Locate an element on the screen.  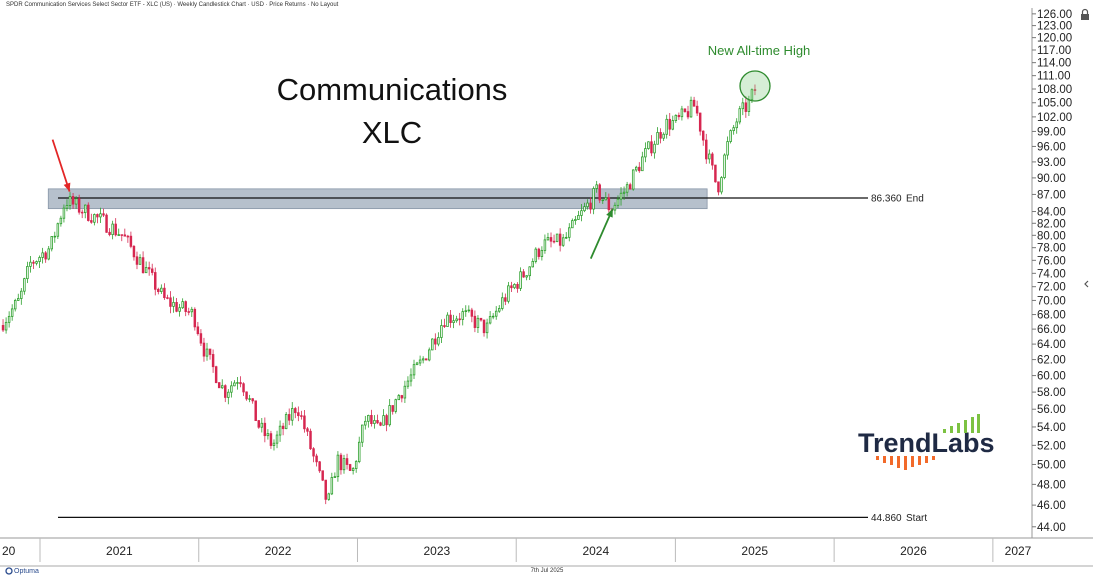
y-tick-label: 78.00 is located at coordinates (1051, 249).